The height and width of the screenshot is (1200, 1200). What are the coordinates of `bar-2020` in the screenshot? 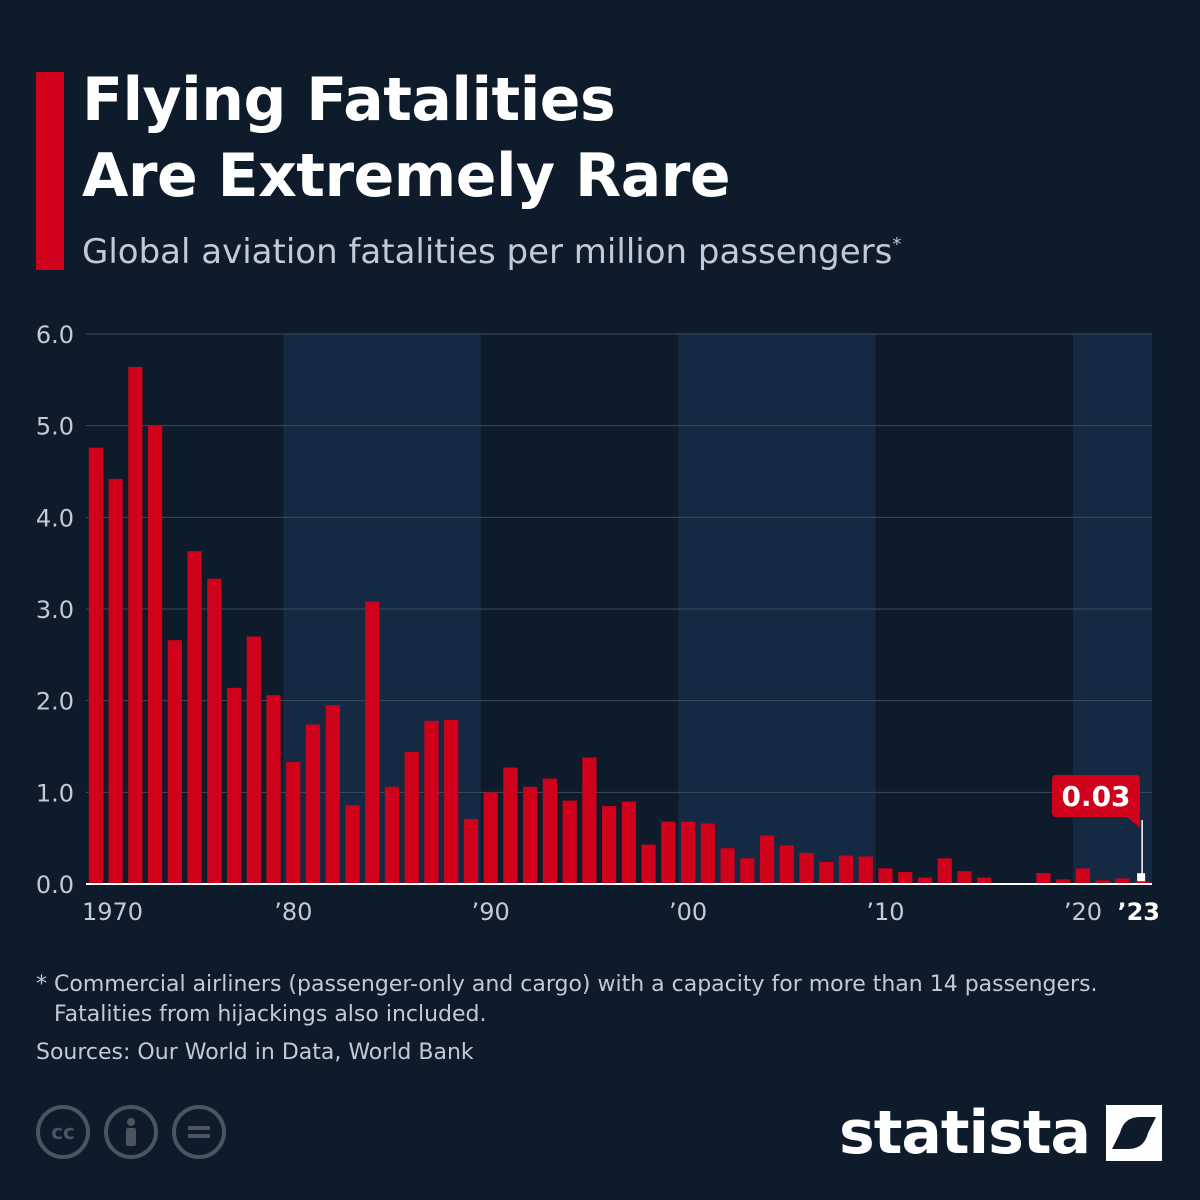 It's located at (1083, 876).